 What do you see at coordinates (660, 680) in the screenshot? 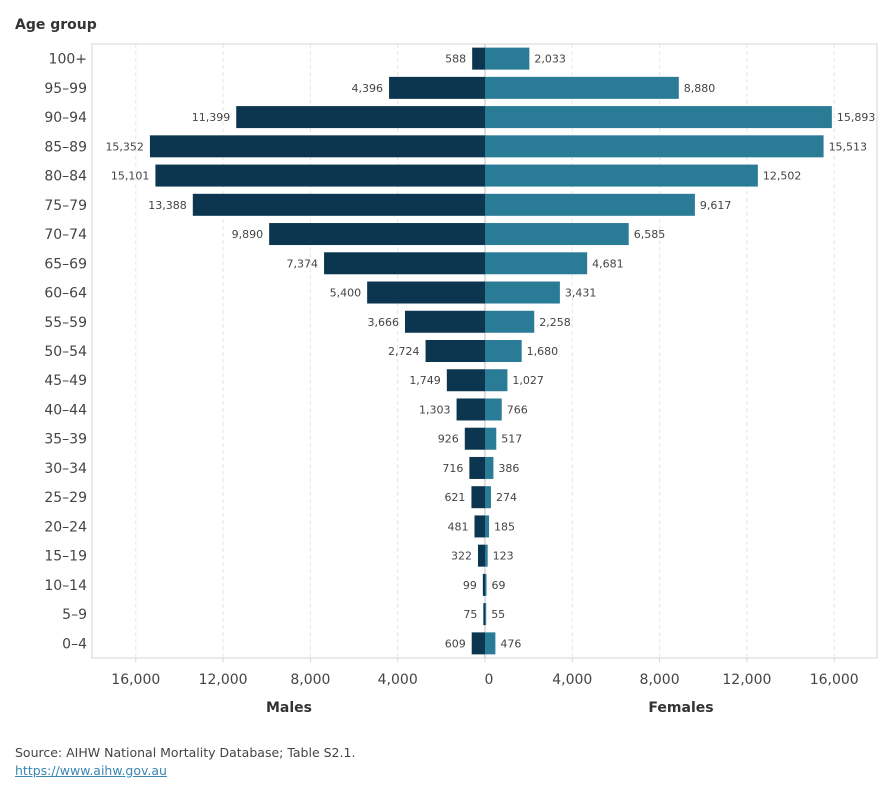
I see `tick-label-females: 8,000` at bounding box center [660, 680].